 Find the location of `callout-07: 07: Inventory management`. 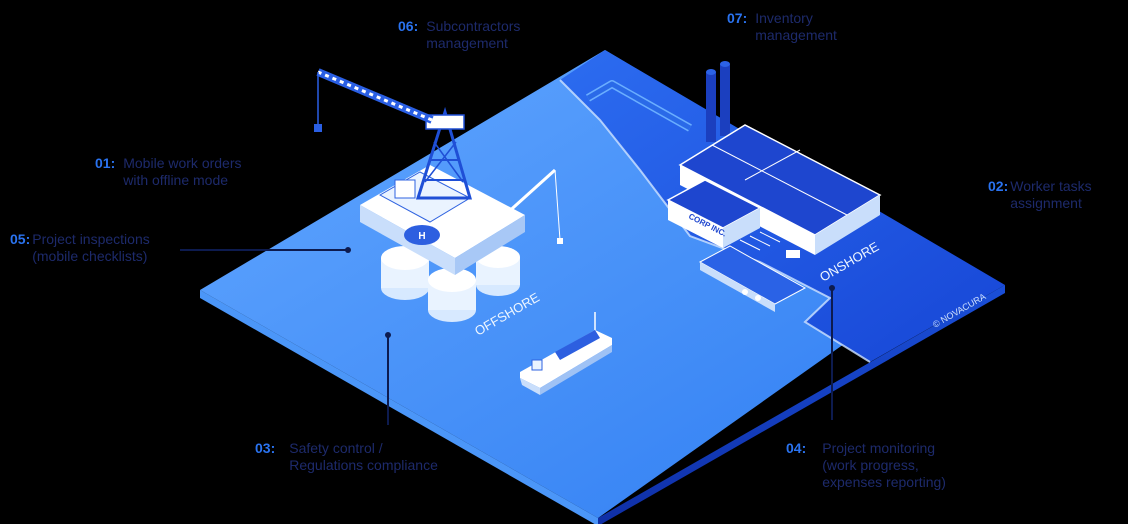

callout-07: 07: Inventory management is located at coordinates (782, 27).